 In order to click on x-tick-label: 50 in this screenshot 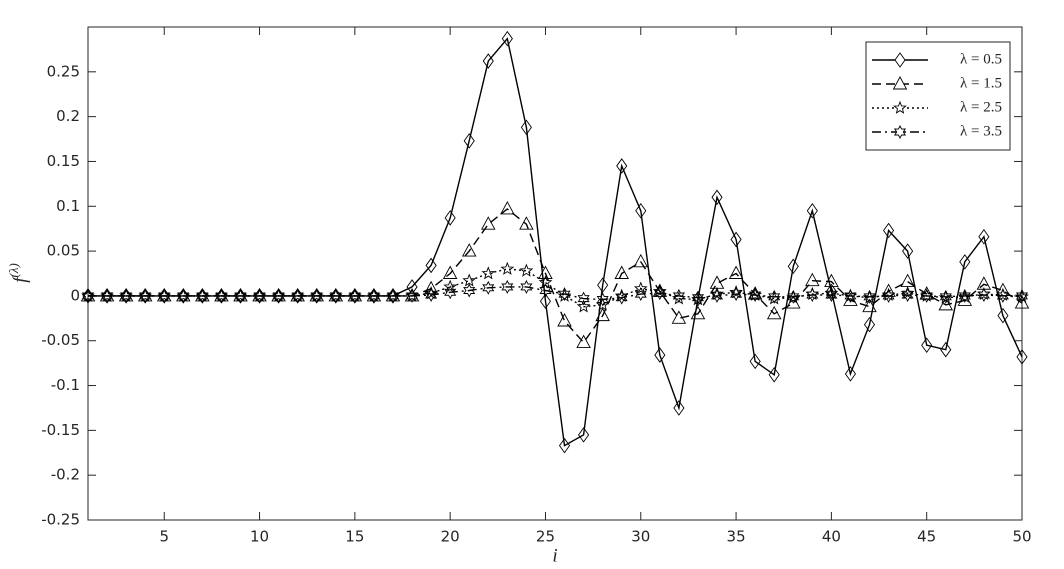, I will do `click(1021, 537)`.